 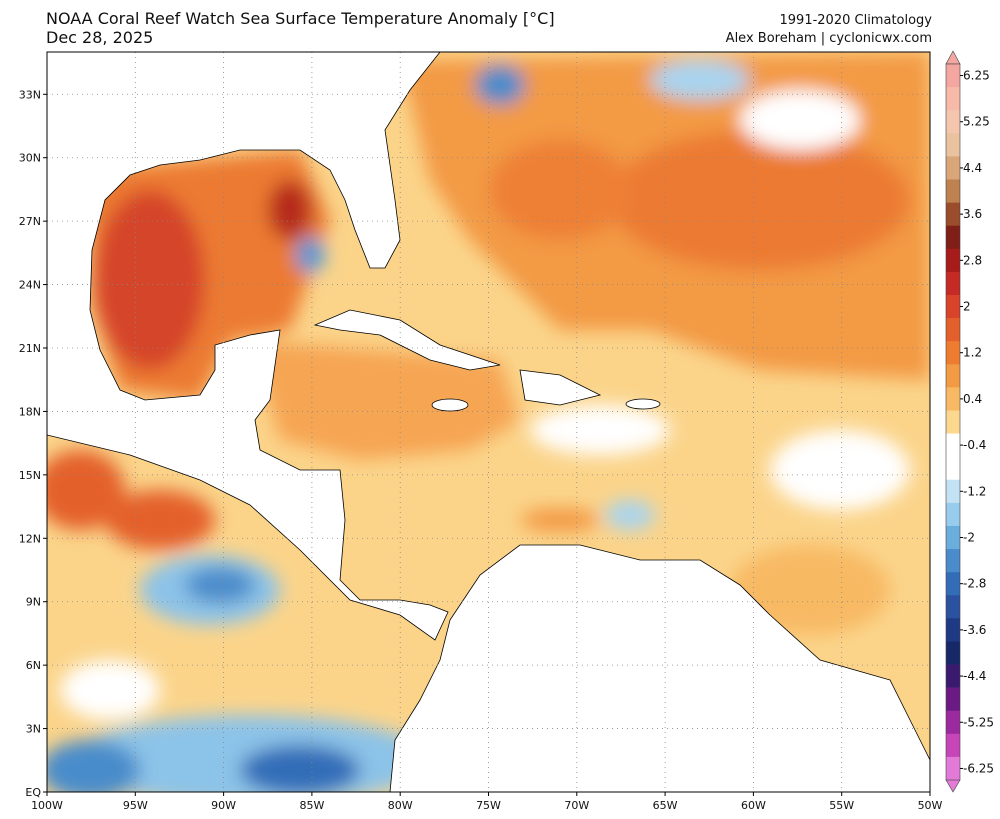 What do you see at coordinates (856, 20) in the screenshot?
I see `climatology: 1991-2020 Climatology` at bounding box center [856, 20].